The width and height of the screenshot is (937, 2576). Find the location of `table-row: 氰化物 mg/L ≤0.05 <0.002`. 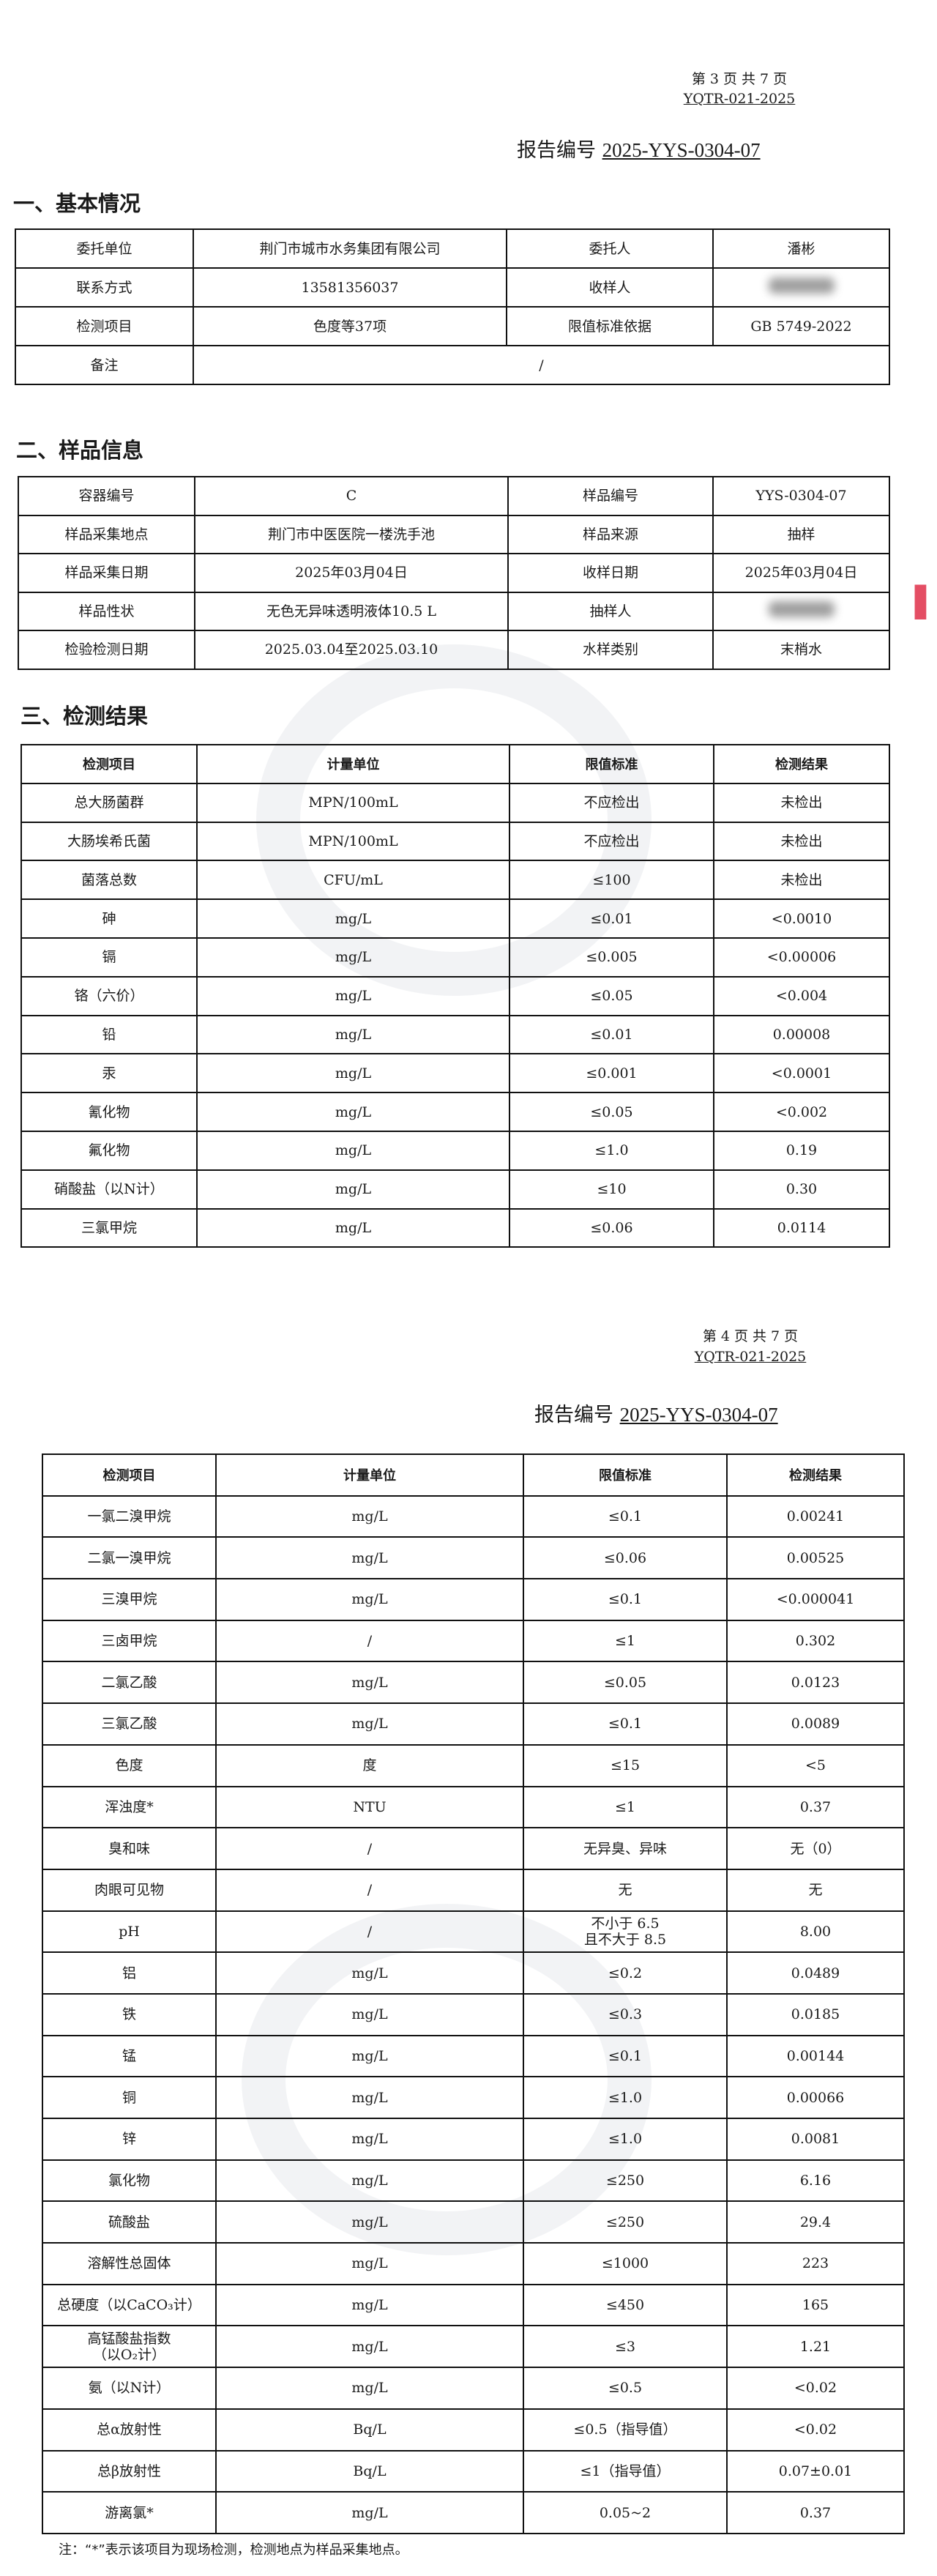

table-row: 氰化物 mg/L ≤0.05 <0.002 is located at coordinates (455, 1112).